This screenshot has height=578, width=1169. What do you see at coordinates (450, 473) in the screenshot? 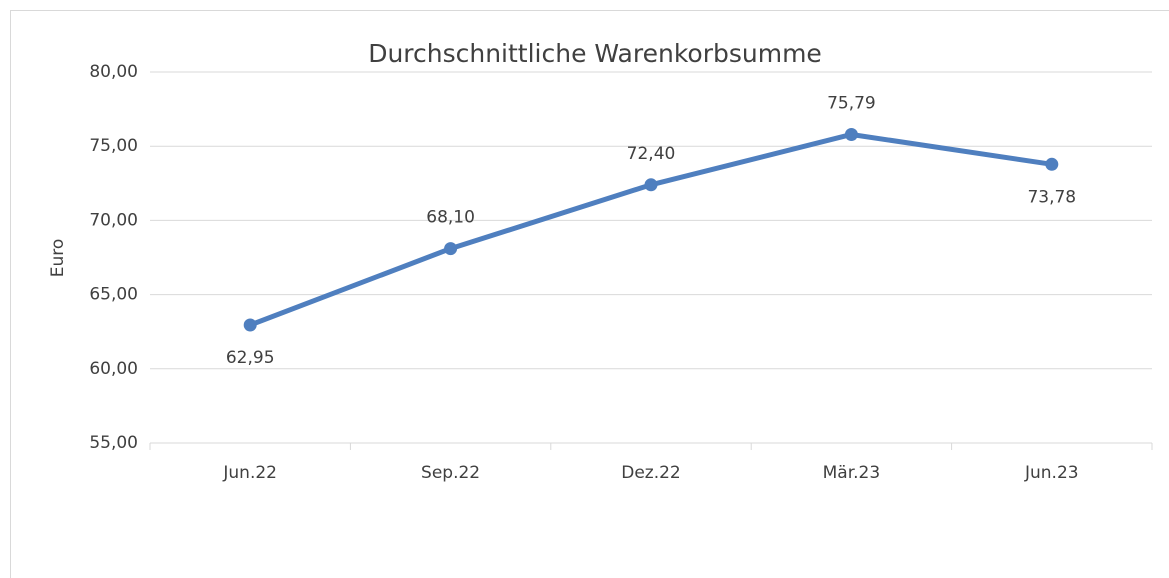
I see `x-tick-label: Sep.22` at bounding box center [450, 473].